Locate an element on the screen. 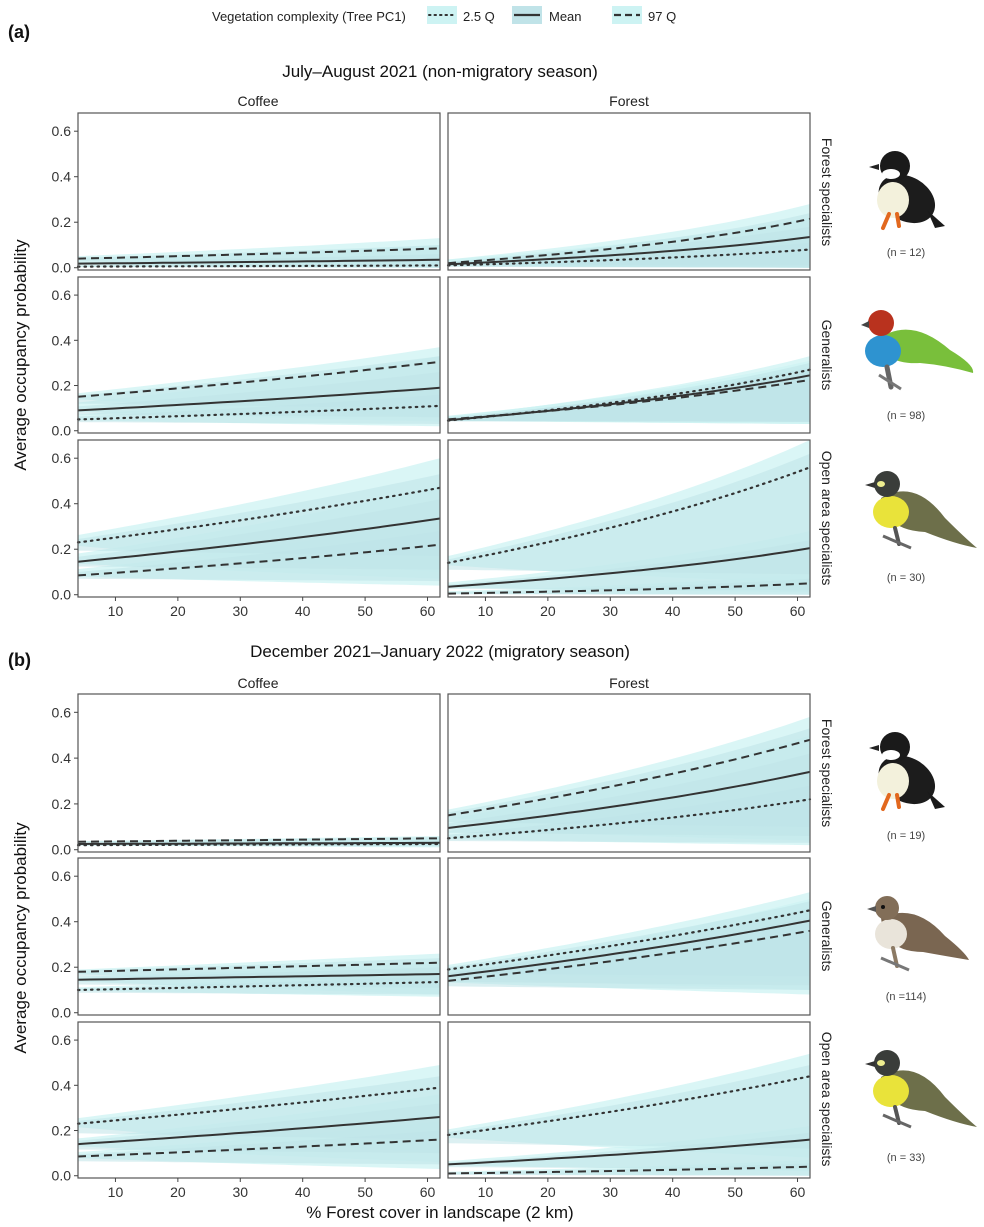 Image resolution: width=984 pixels, height=1227 pixels. x-axis-label: % Forest cover in landscape (2 km) is located at coordinates (439, 1212).